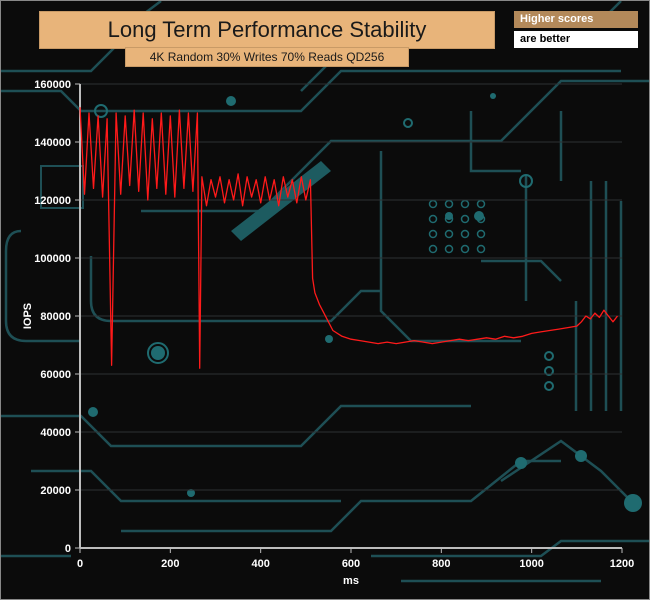 Image resolution: width=650 pixels, height=600 pixels. I want to click on x-tick-label: 0, so click(80, 564).